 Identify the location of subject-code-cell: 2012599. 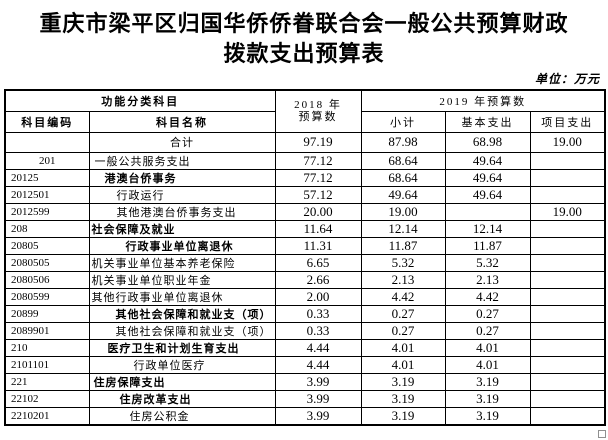
(47, 211).